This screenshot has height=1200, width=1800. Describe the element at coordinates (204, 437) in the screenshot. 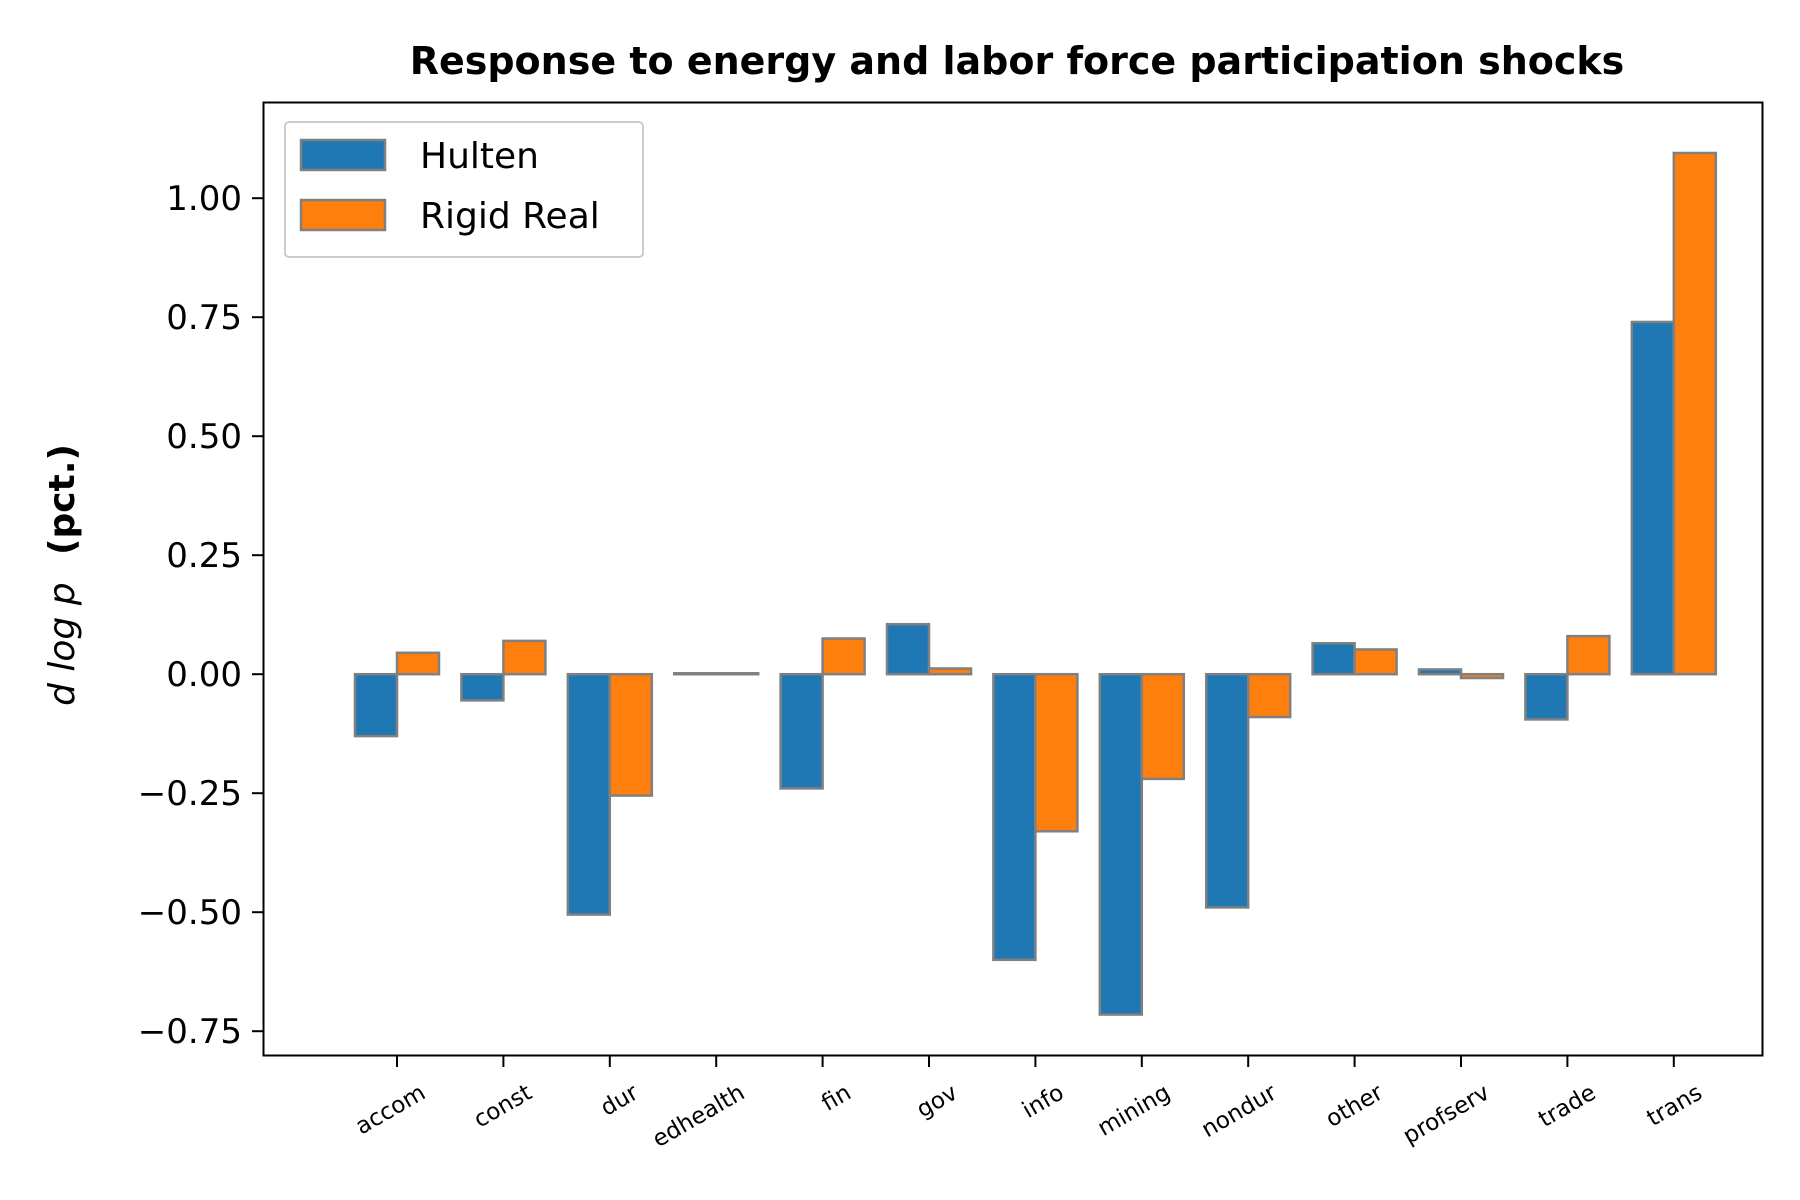

I see `y-tick-label: 0.50` at that location.